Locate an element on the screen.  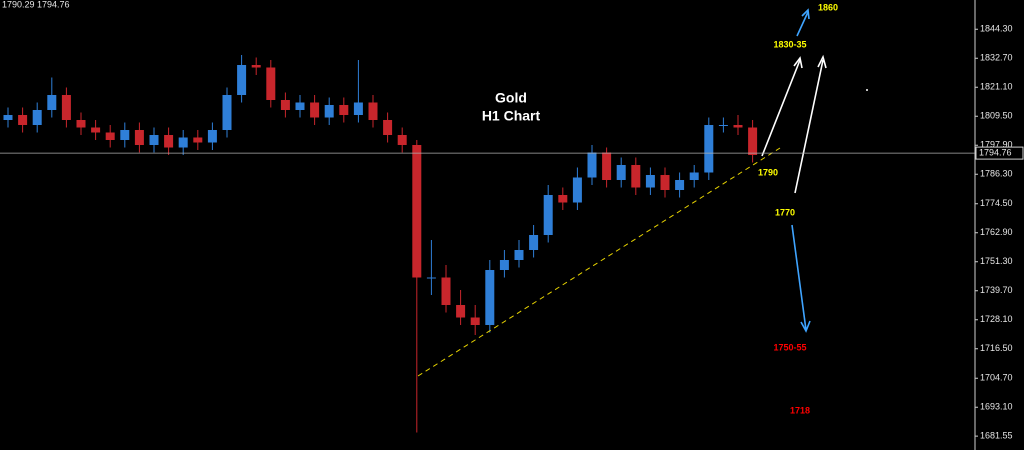
y-tick-label: 1751.30 is located at coordinates (996, 261).